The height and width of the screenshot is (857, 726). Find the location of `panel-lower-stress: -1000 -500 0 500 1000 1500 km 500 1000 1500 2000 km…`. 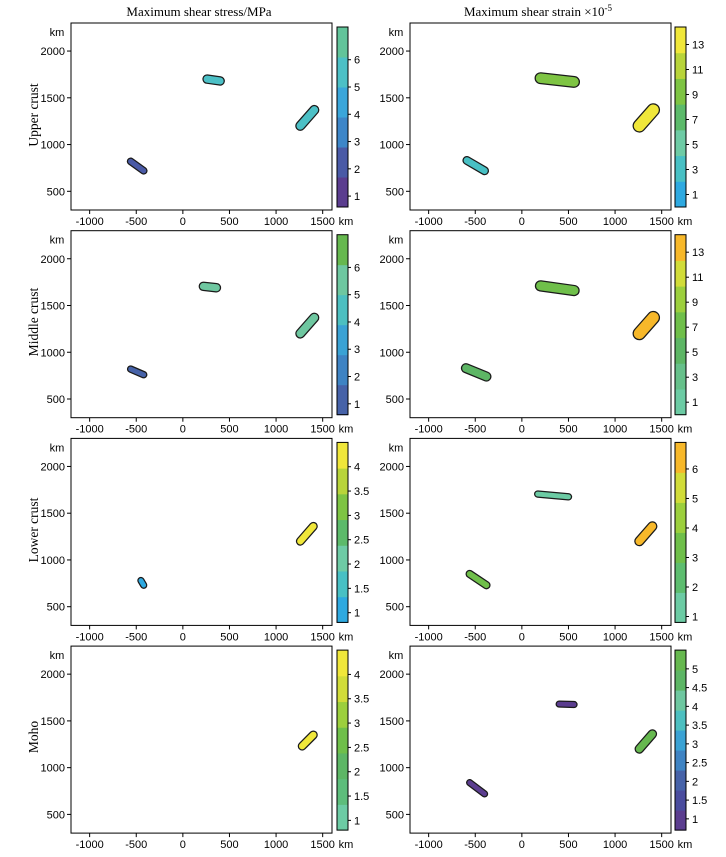

panel-lower-stress: -1000 -500 0 500 1000 1500 km 500 1000 1500 2000 km… is located at coordinates (205, 540).